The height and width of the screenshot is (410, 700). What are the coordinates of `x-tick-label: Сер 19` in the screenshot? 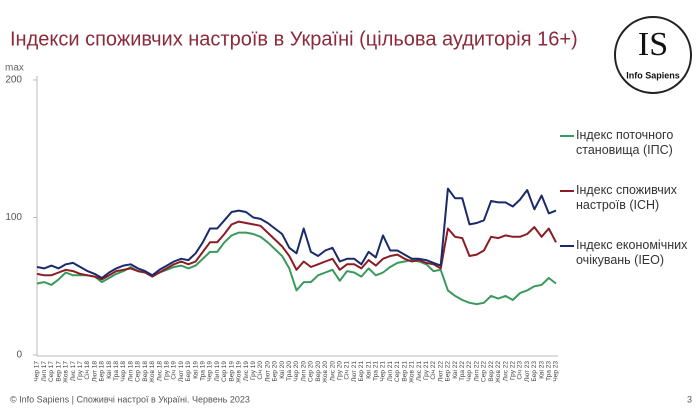 It's located at (224, 371).